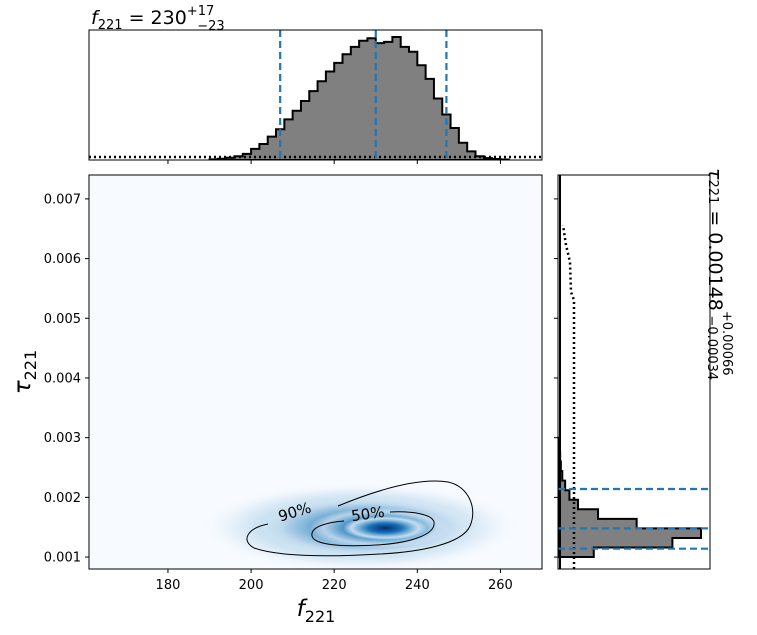 This screenshot has width=757, height=635. What do you see at coordinates (62, 378) in the screenshot?
I see `y-tick-label-3: 0.004` at bounding box center [62, 378].